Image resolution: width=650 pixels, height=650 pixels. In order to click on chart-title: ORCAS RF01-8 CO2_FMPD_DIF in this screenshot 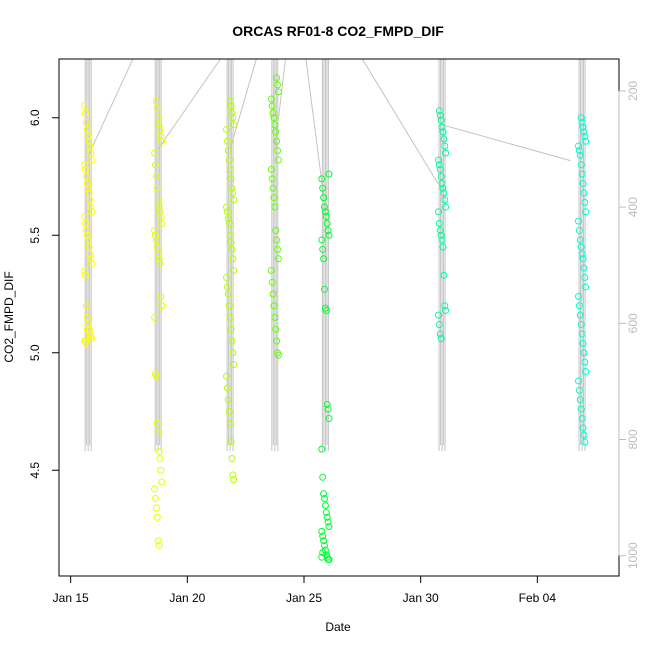, I will do `click(338, 31)`.